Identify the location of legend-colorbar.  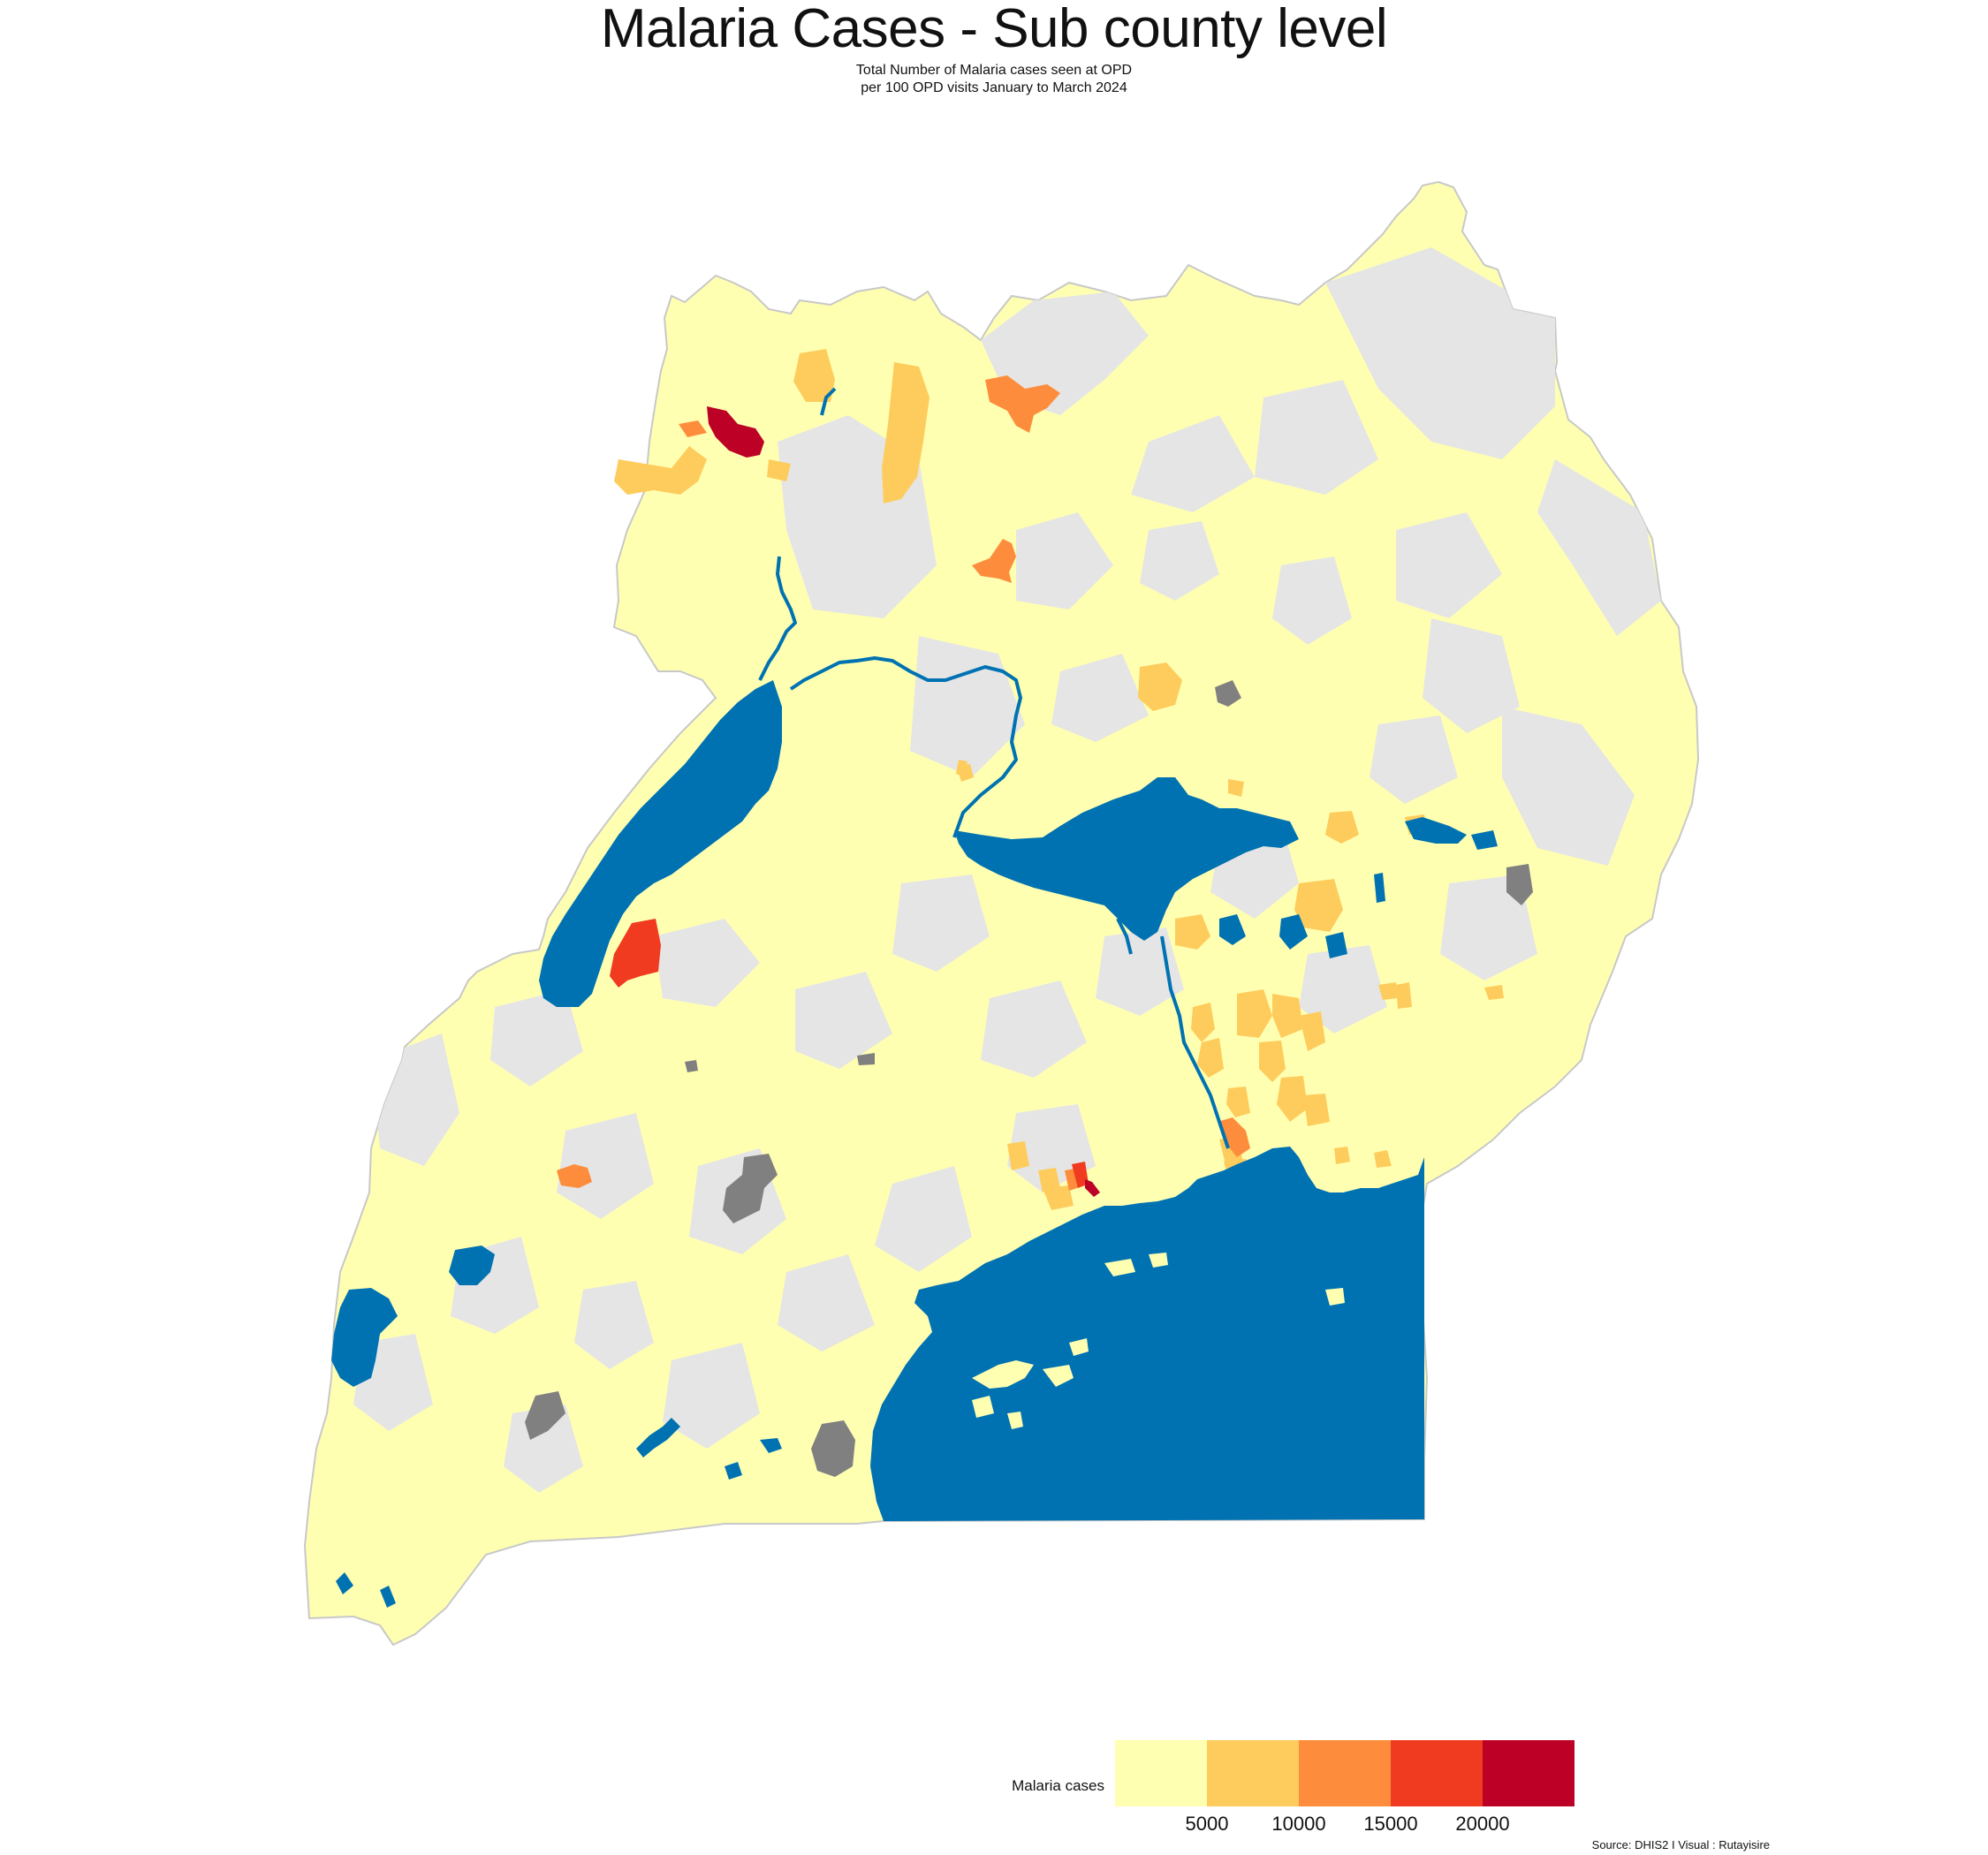
(1344, 1773).